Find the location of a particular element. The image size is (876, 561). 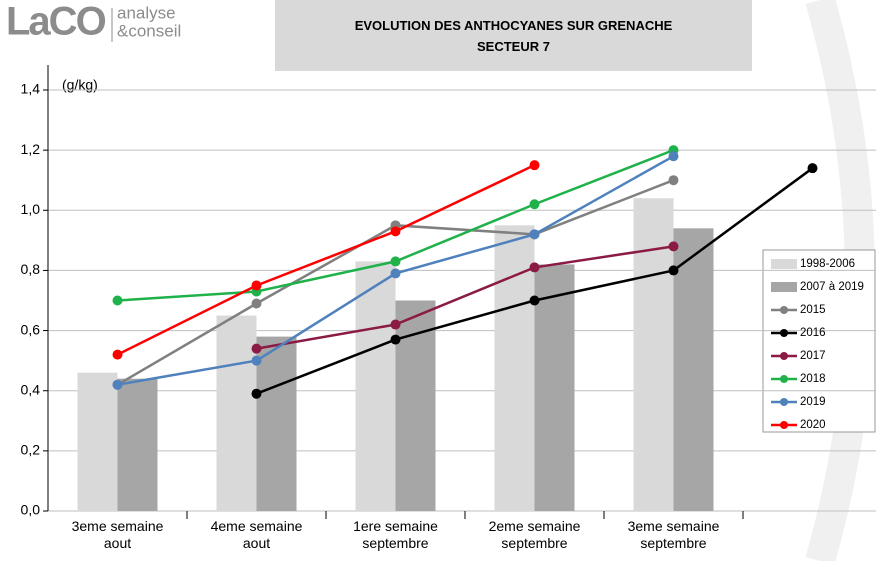

x-tick-label: 4eme semaine aout is located at coordinates (256, 534).